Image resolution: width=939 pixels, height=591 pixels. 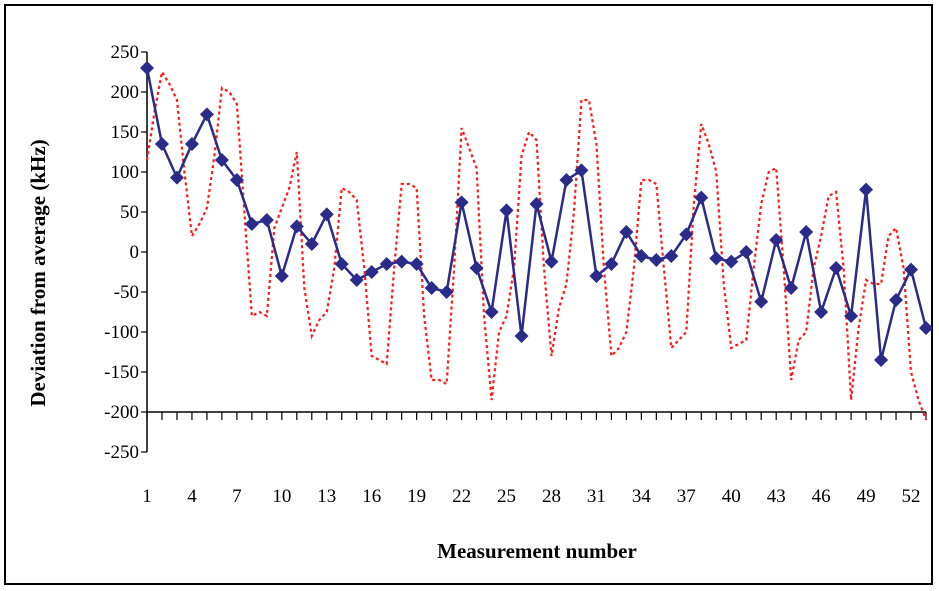 What do you see at coordinates (125, 172) in the screenshot?
I see `y-tick-label: 100` at bounding box center [125, 172].